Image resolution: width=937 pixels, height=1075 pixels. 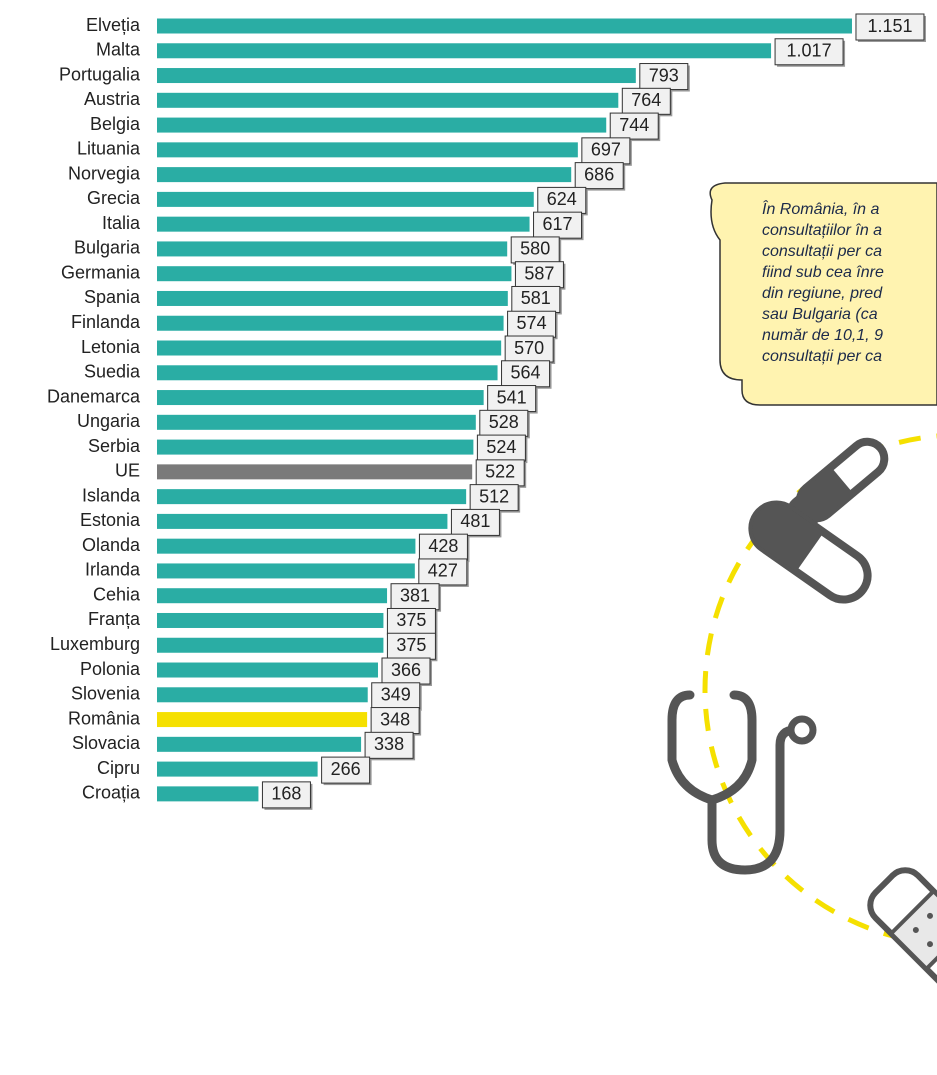 I want to click on category-label: Danemarca, so click(x=94, y=396).